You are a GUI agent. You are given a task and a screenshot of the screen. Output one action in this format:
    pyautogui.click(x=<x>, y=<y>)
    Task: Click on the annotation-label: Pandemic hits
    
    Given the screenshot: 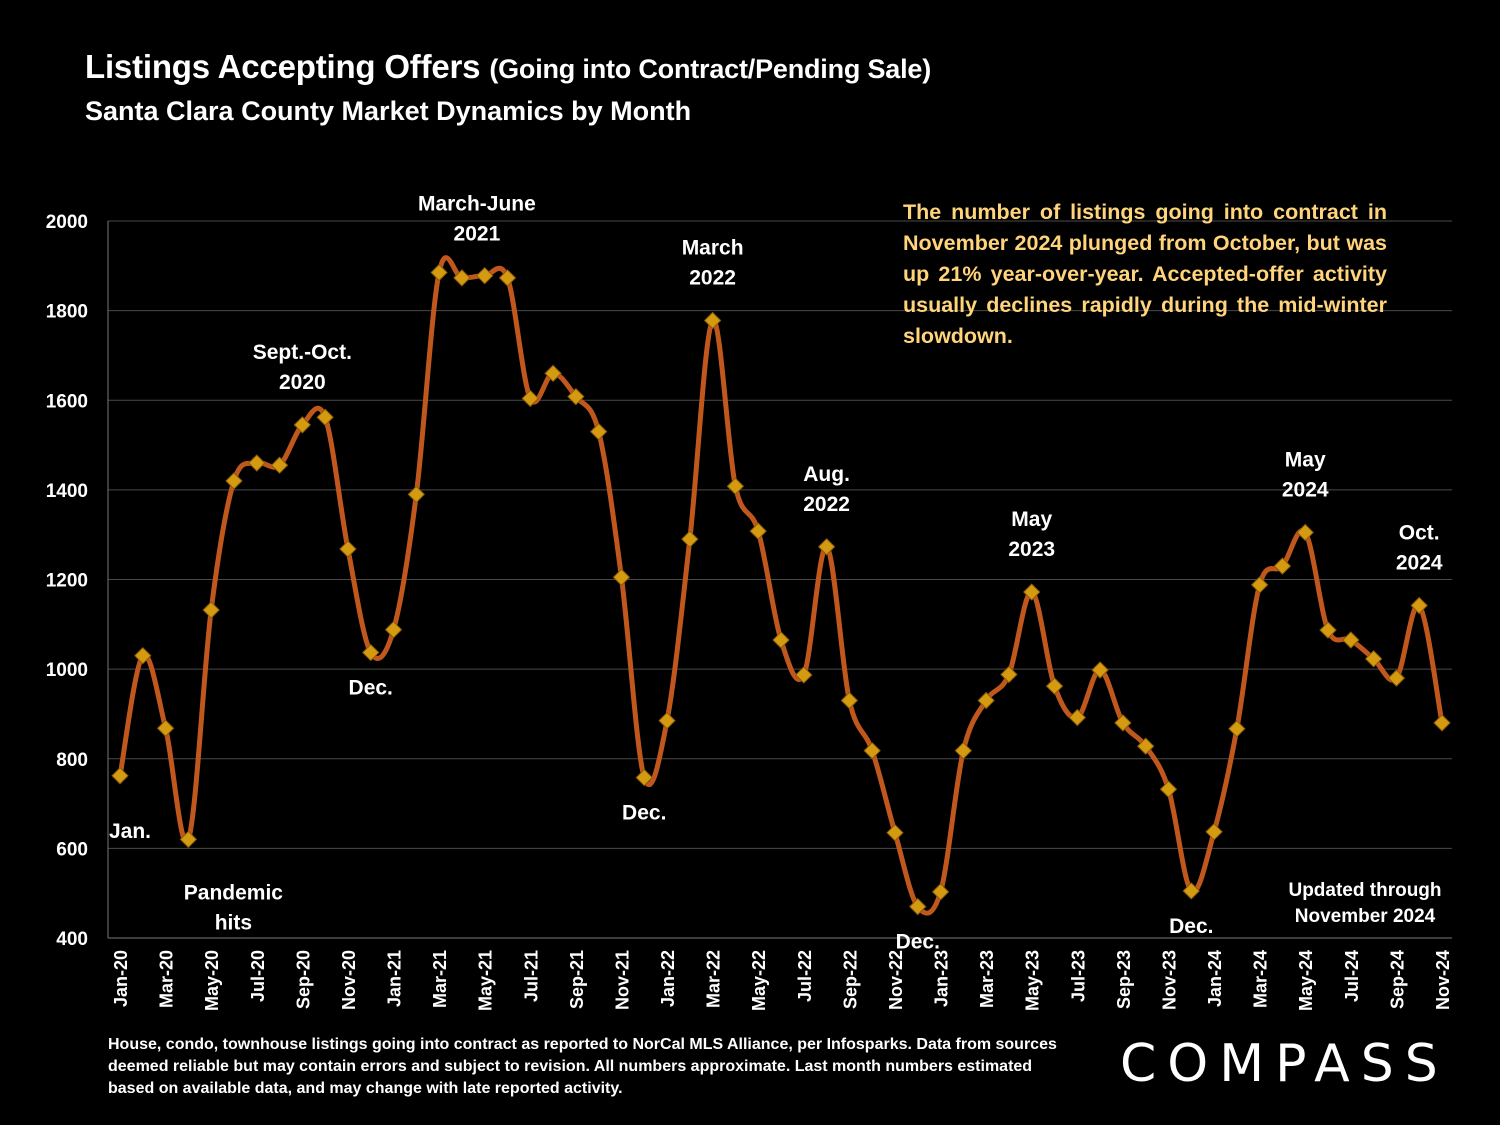 What is the action you would take?
    pyautogui.click(x=234, y=907)
    